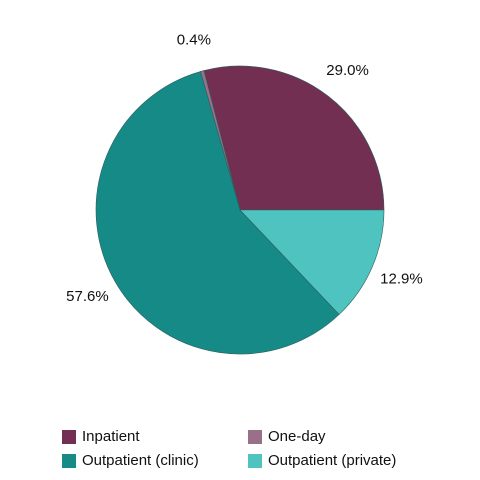 The image size is (480, 480). I want to click on legend-label: One-day, so click(297, 436).